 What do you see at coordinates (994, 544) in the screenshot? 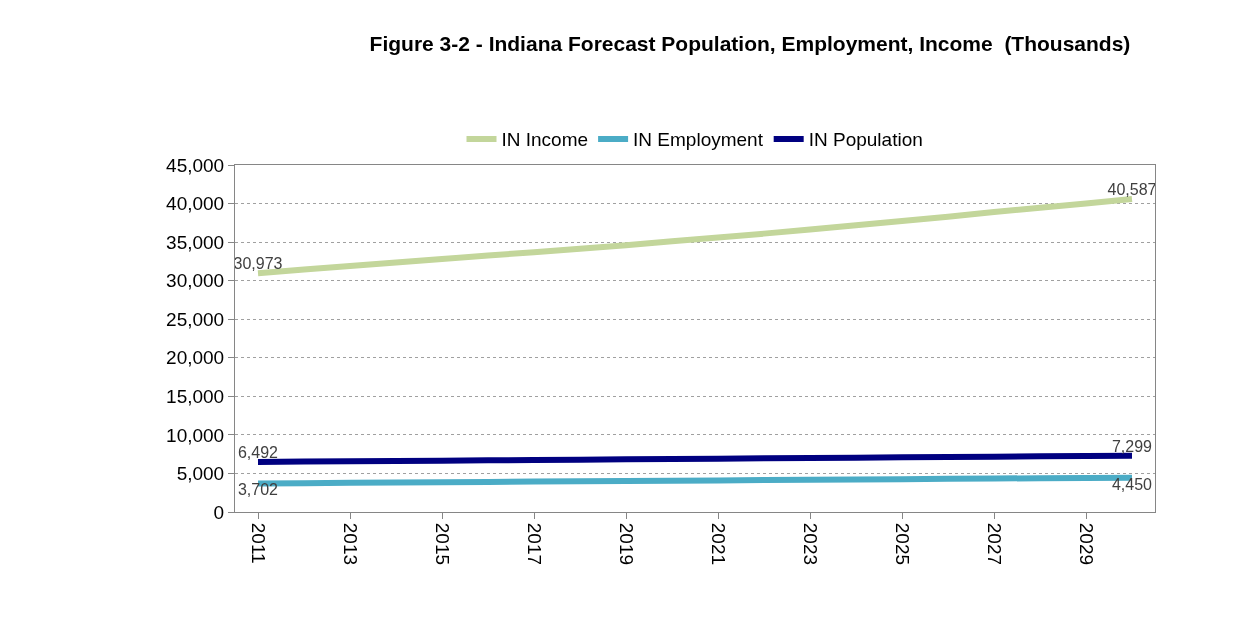
I see `x-tick-label: 2027` at bounding box center [994, 544].